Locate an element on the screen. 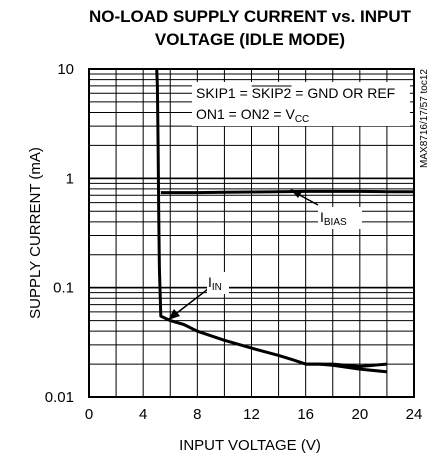  iin-label-background is located at coordinates (218, 283).